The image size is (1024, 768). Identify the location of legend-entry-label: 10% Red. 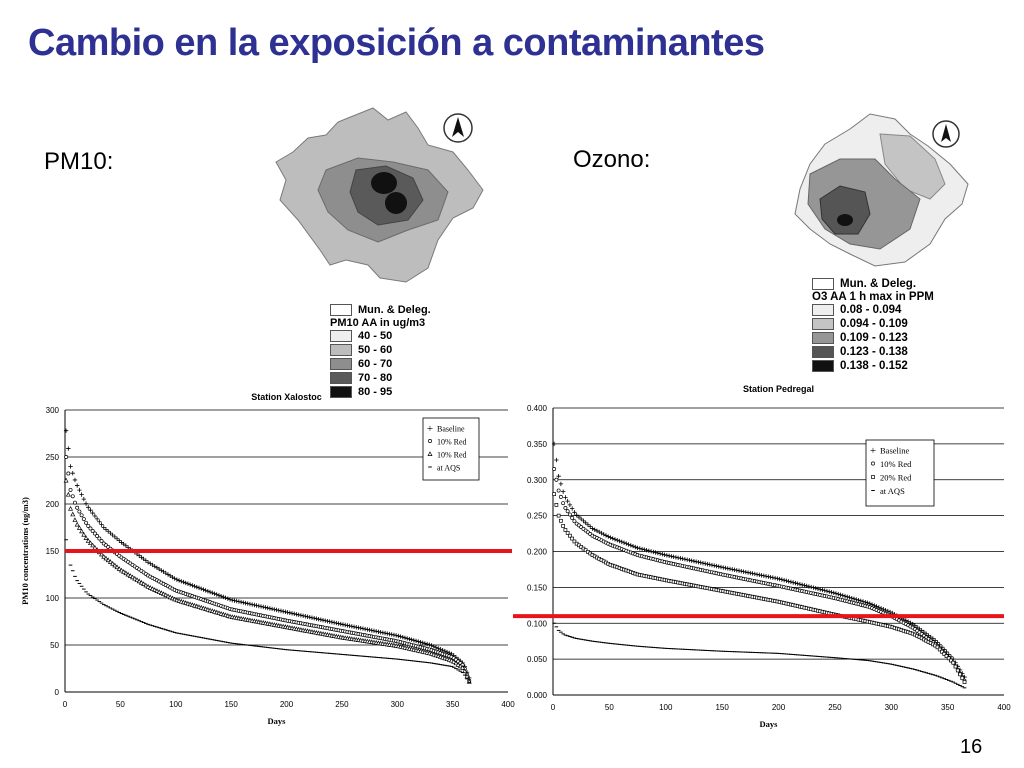
(896, 464).